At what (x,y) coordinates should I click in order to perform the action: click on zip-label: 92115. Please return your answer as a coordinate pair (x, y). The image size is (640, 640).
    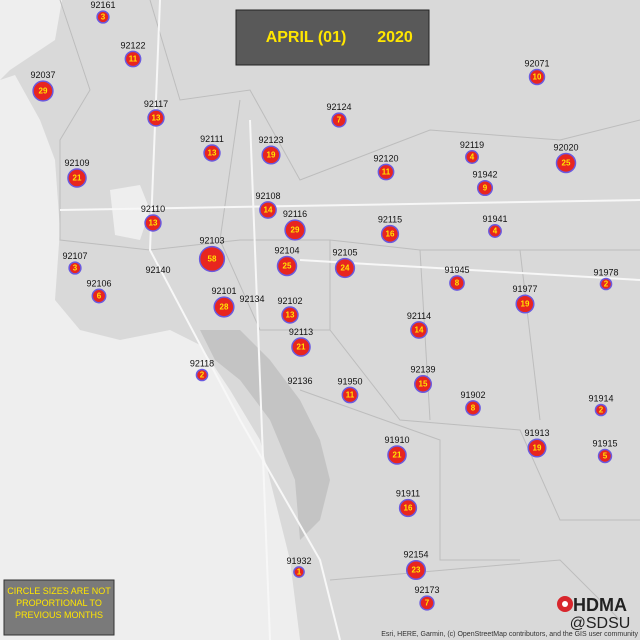
    Looking at the image, I should click on (390, 220).